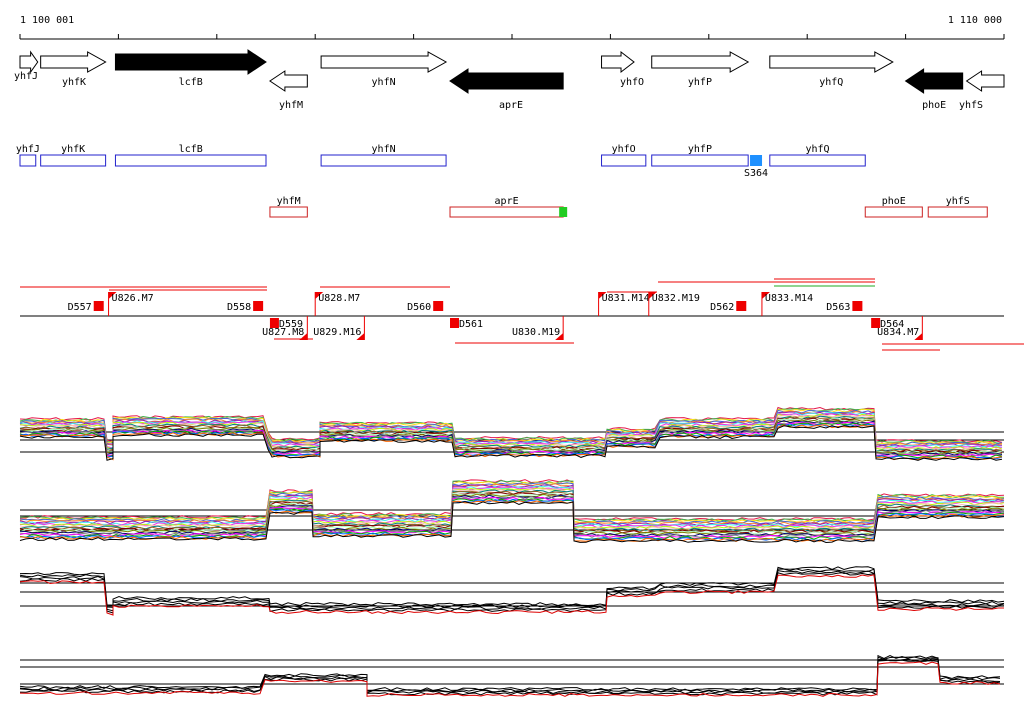 The image size is (1024, 714). Describe the element at coordinates (700, 82) in the screenshot. I see `gene-label: yhfP` at that location.